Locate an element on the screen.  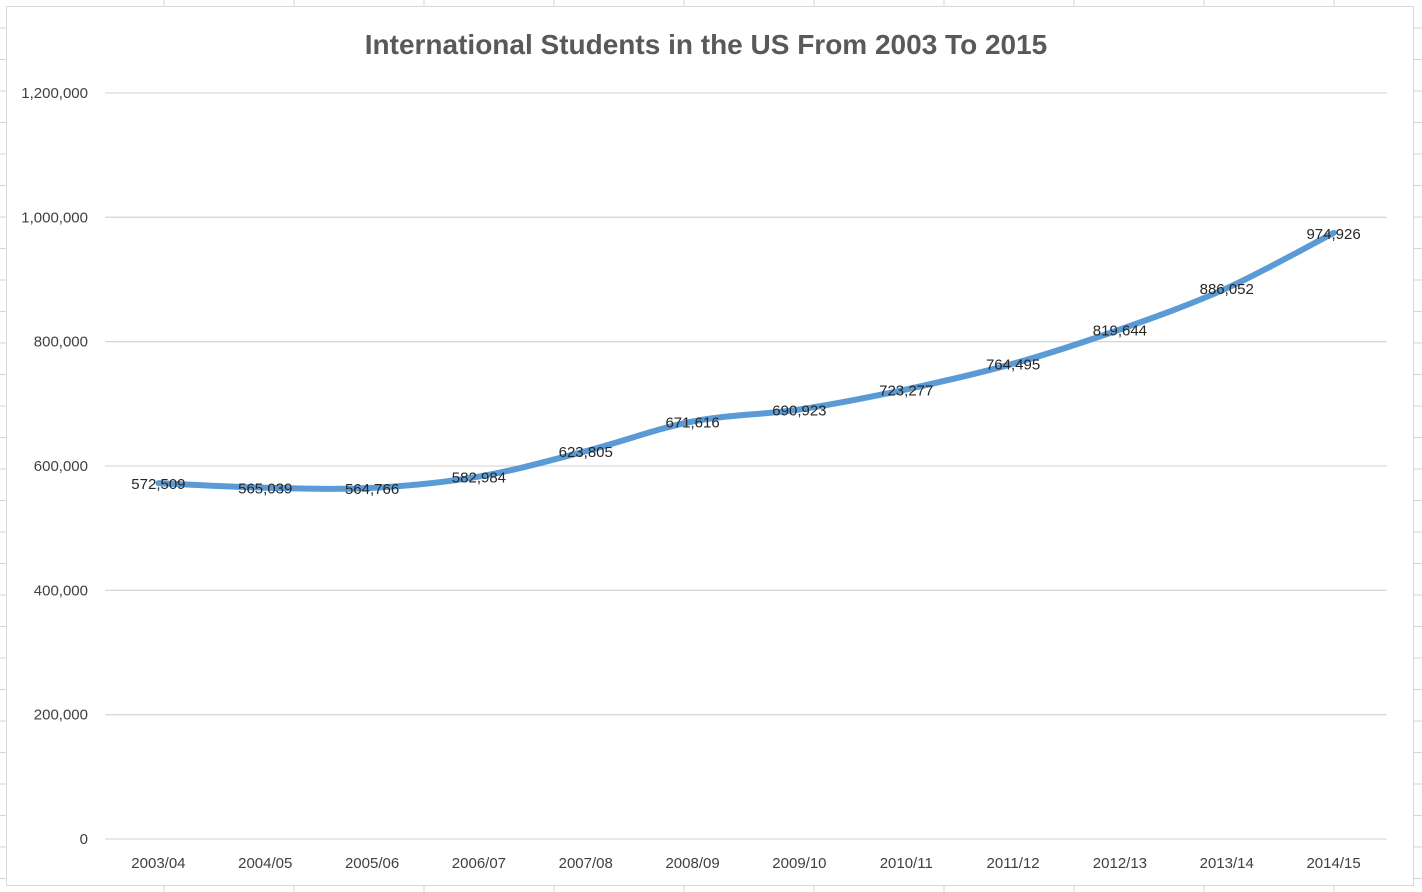
y-tick-label: 800,000 is located at coordinates (61, 342).